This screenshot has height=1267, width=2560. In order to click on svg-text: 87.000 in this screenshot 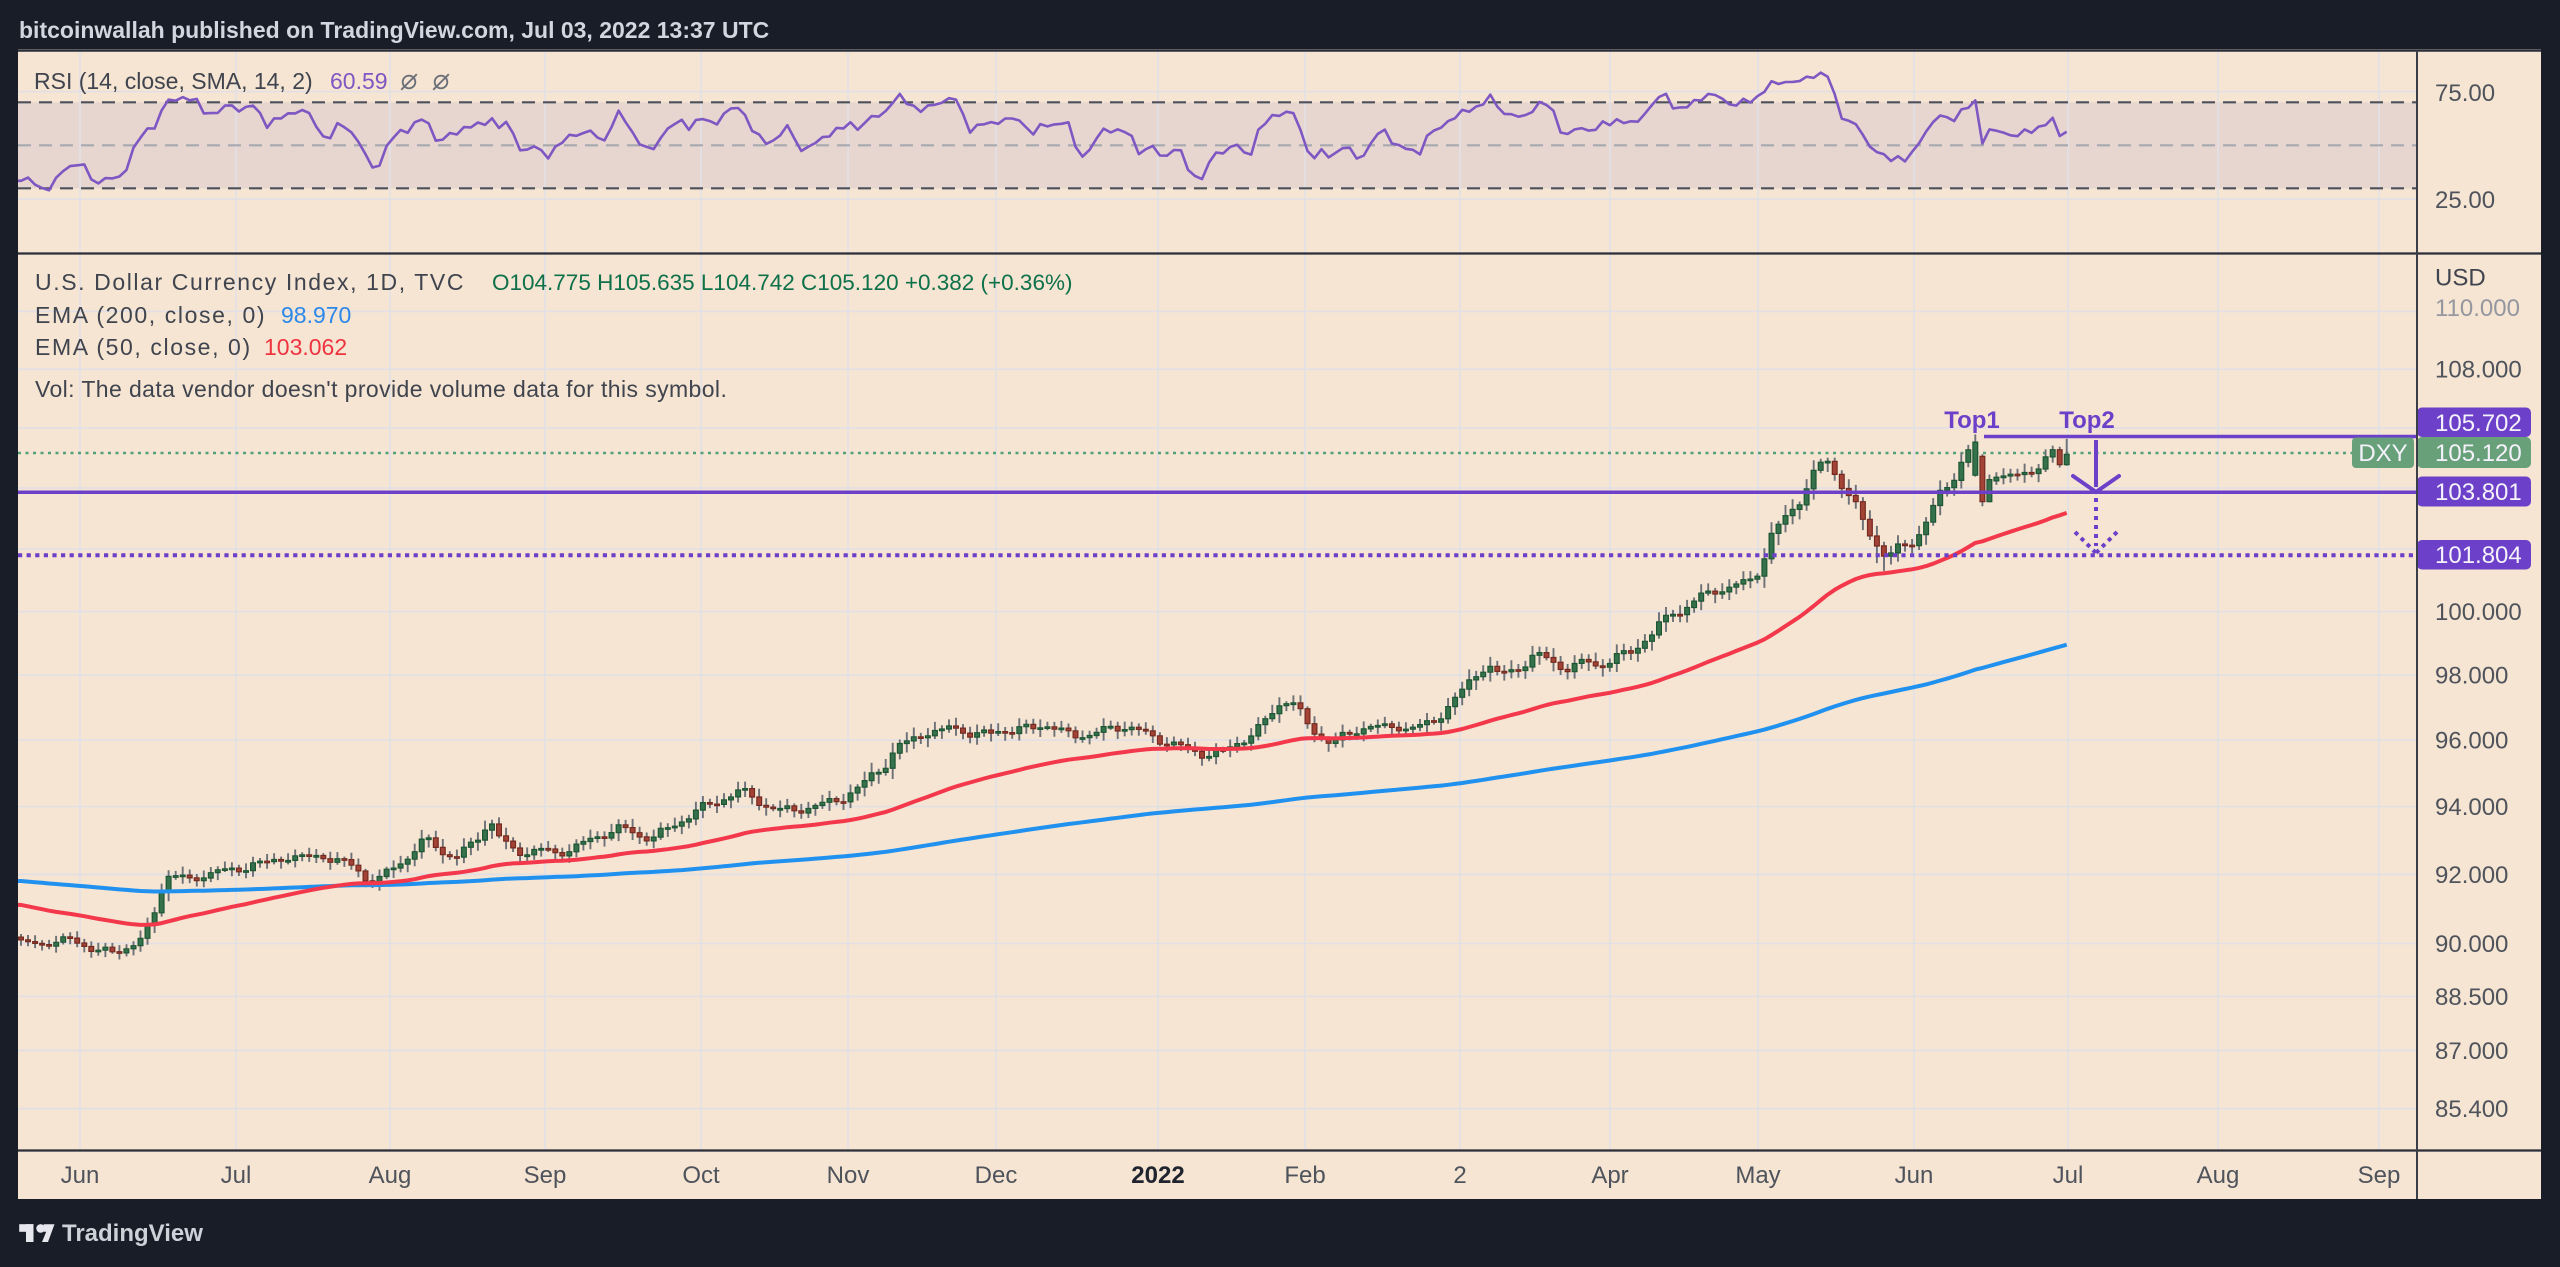, I will do `click(2471, 1051)`.